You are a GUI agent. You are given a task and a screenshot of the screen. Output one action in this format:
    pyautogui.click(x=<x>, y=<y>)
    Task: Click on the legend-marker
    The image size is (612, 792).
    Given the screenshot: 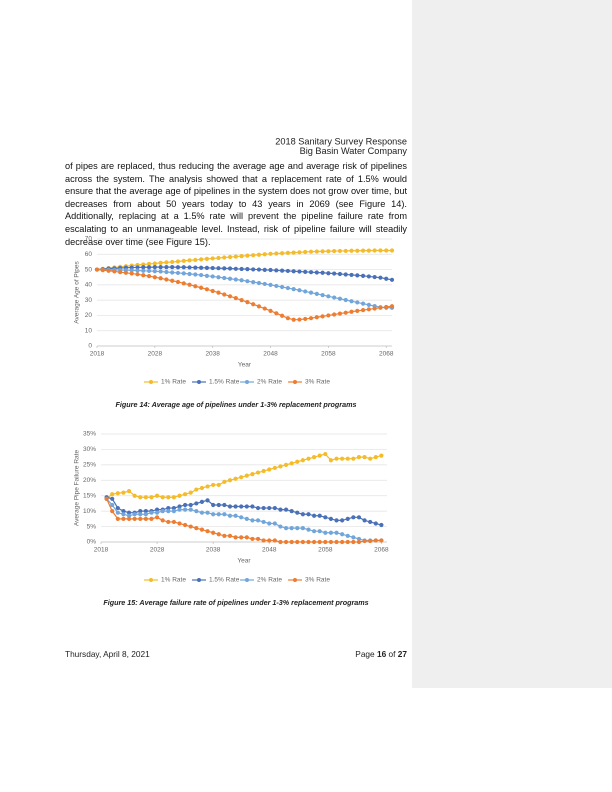 What is the action you would take?
    pyautogui.click(x=295, y=580)
    